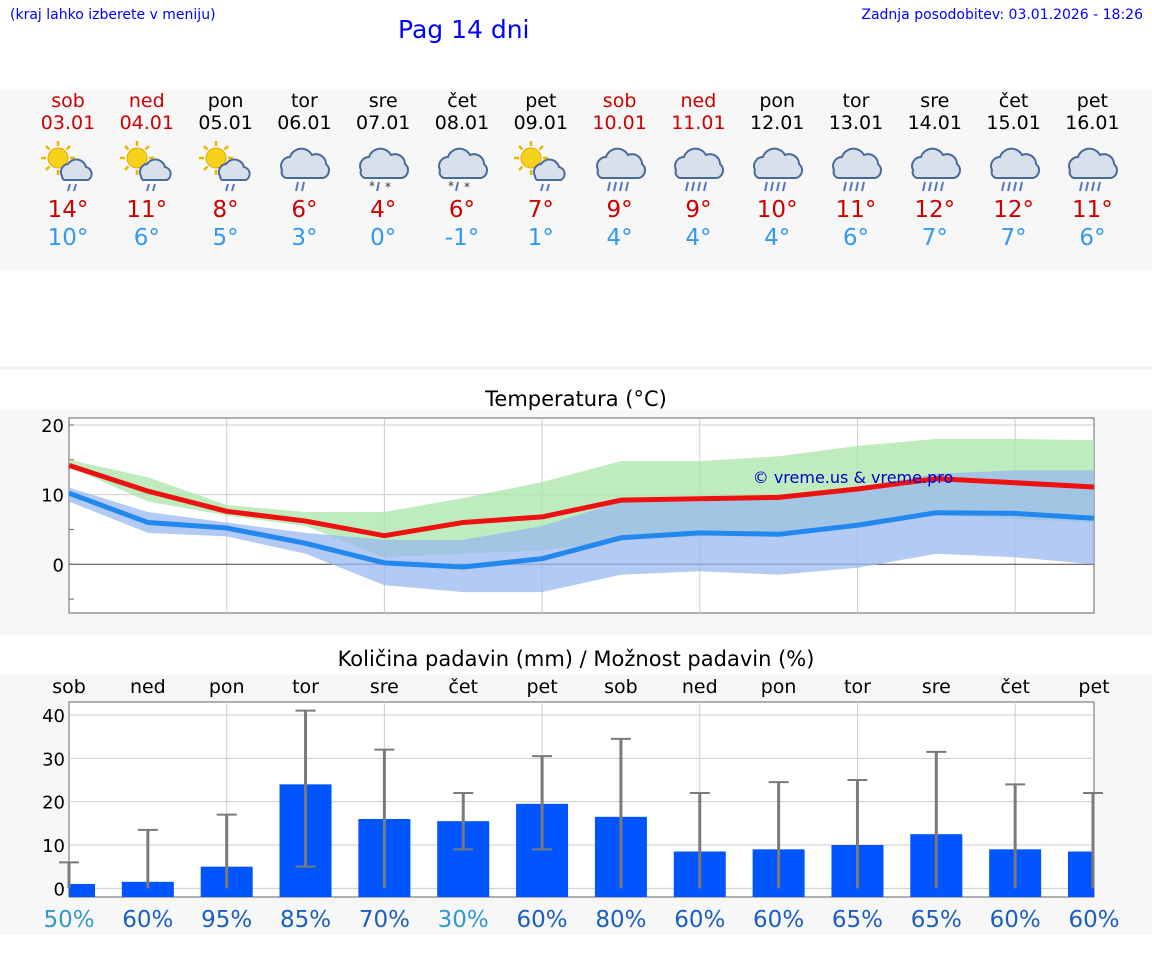 The width and height of the screenshot is (1152, 975). I want to click on day-date: 09.01, so click(540, 123).